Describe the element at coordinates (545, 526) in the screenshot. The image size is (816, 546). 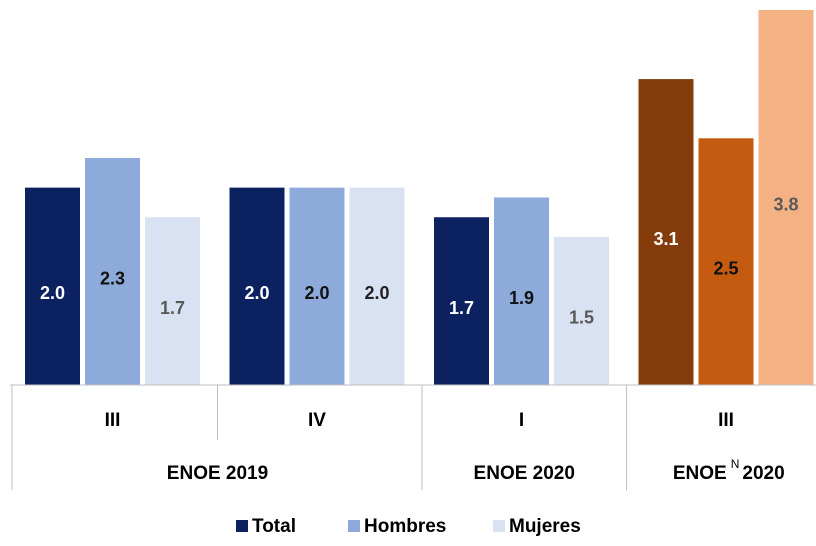
I see `legend-label: Mujeres` at that location.